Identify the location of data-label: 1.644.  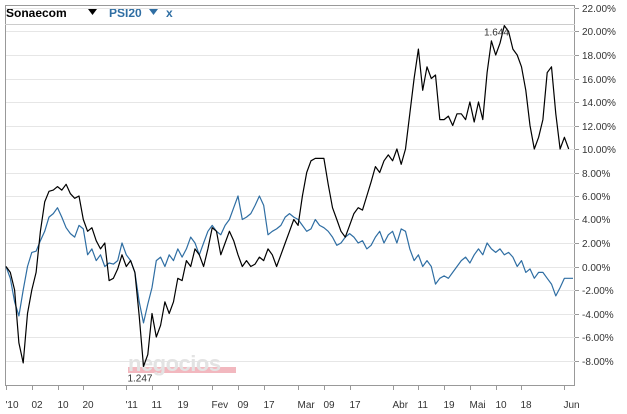
(496, 32).